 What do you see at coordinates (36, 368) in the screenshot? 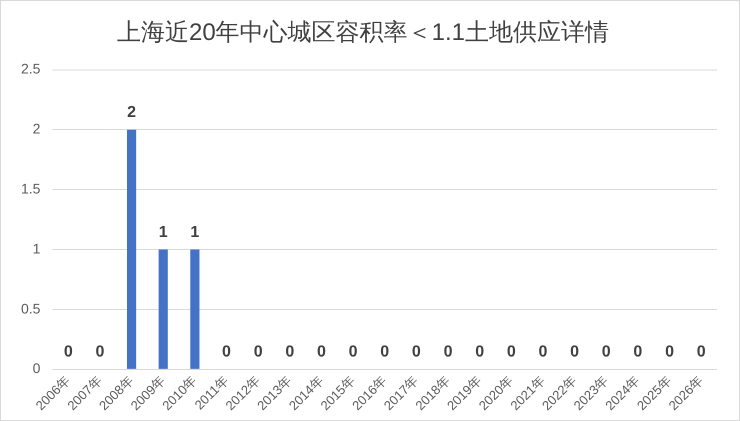
I see `y-tick-label: 0` at bounding box center [36, 368].